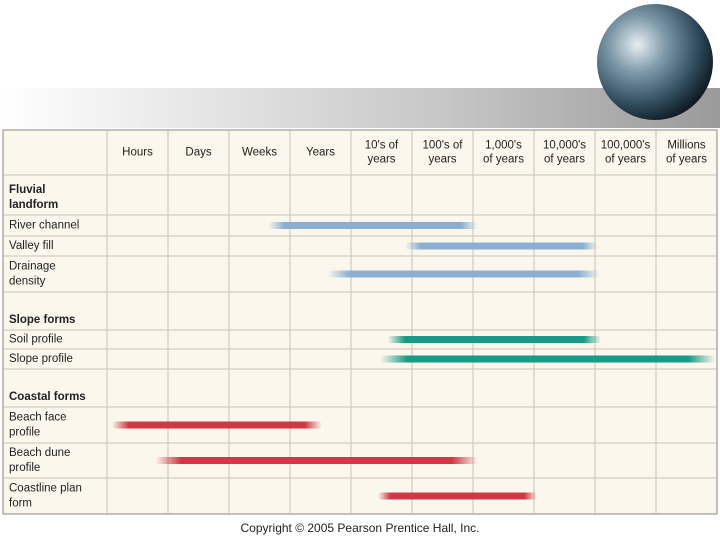 Image resolution: width=720 pixels, height=540 pixels. Describe the element at coordinates (443, 146) in the screenshot. I see `column-header: 100's of` at that location.